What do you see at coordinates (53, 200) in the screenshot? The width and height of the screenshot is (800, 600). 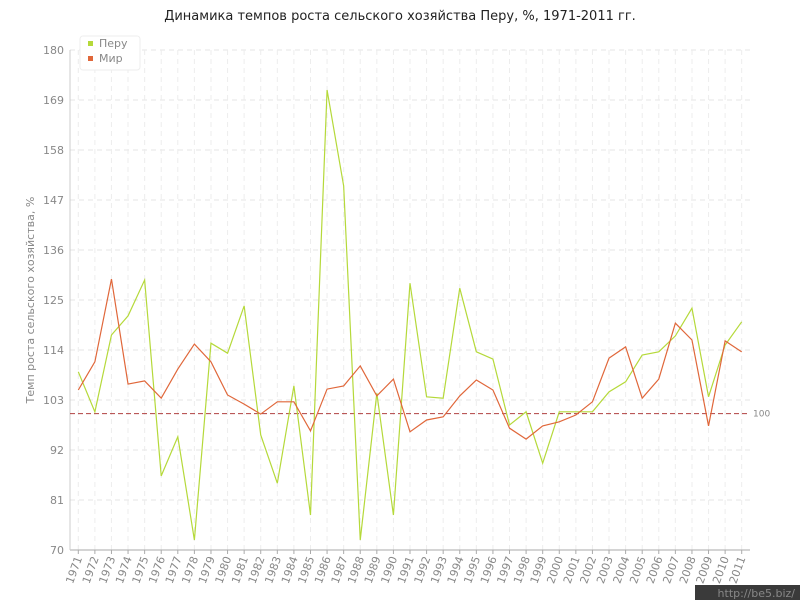 I see `y-tick-label: 147` at bounding box center [53, 200].